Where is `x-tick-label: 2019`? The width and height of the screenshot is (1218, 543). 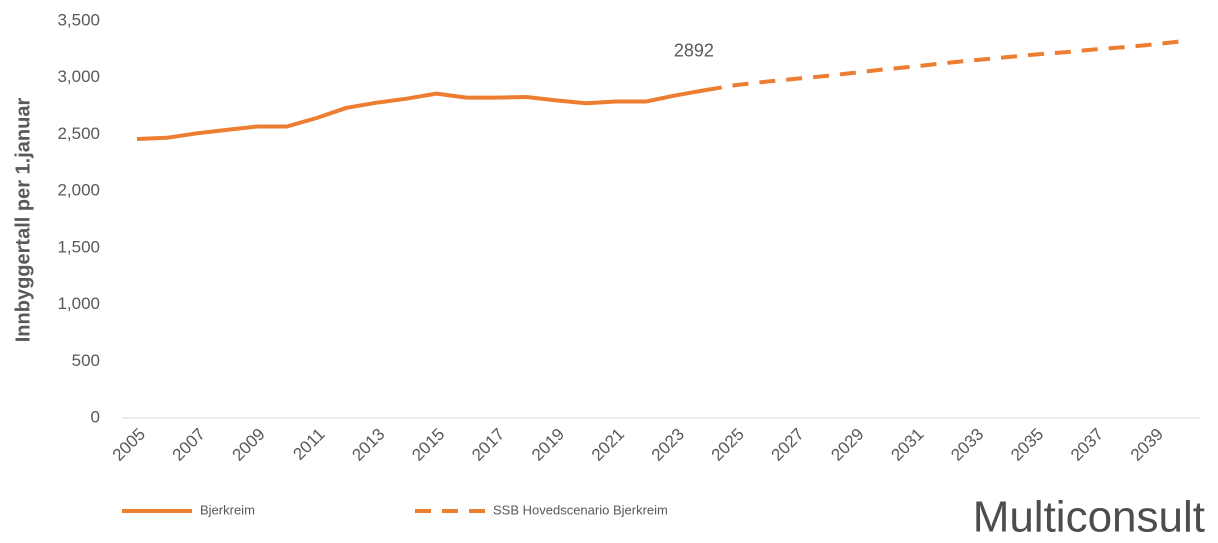
x-tick-label: 2019 is located at coordinates (548, 445).